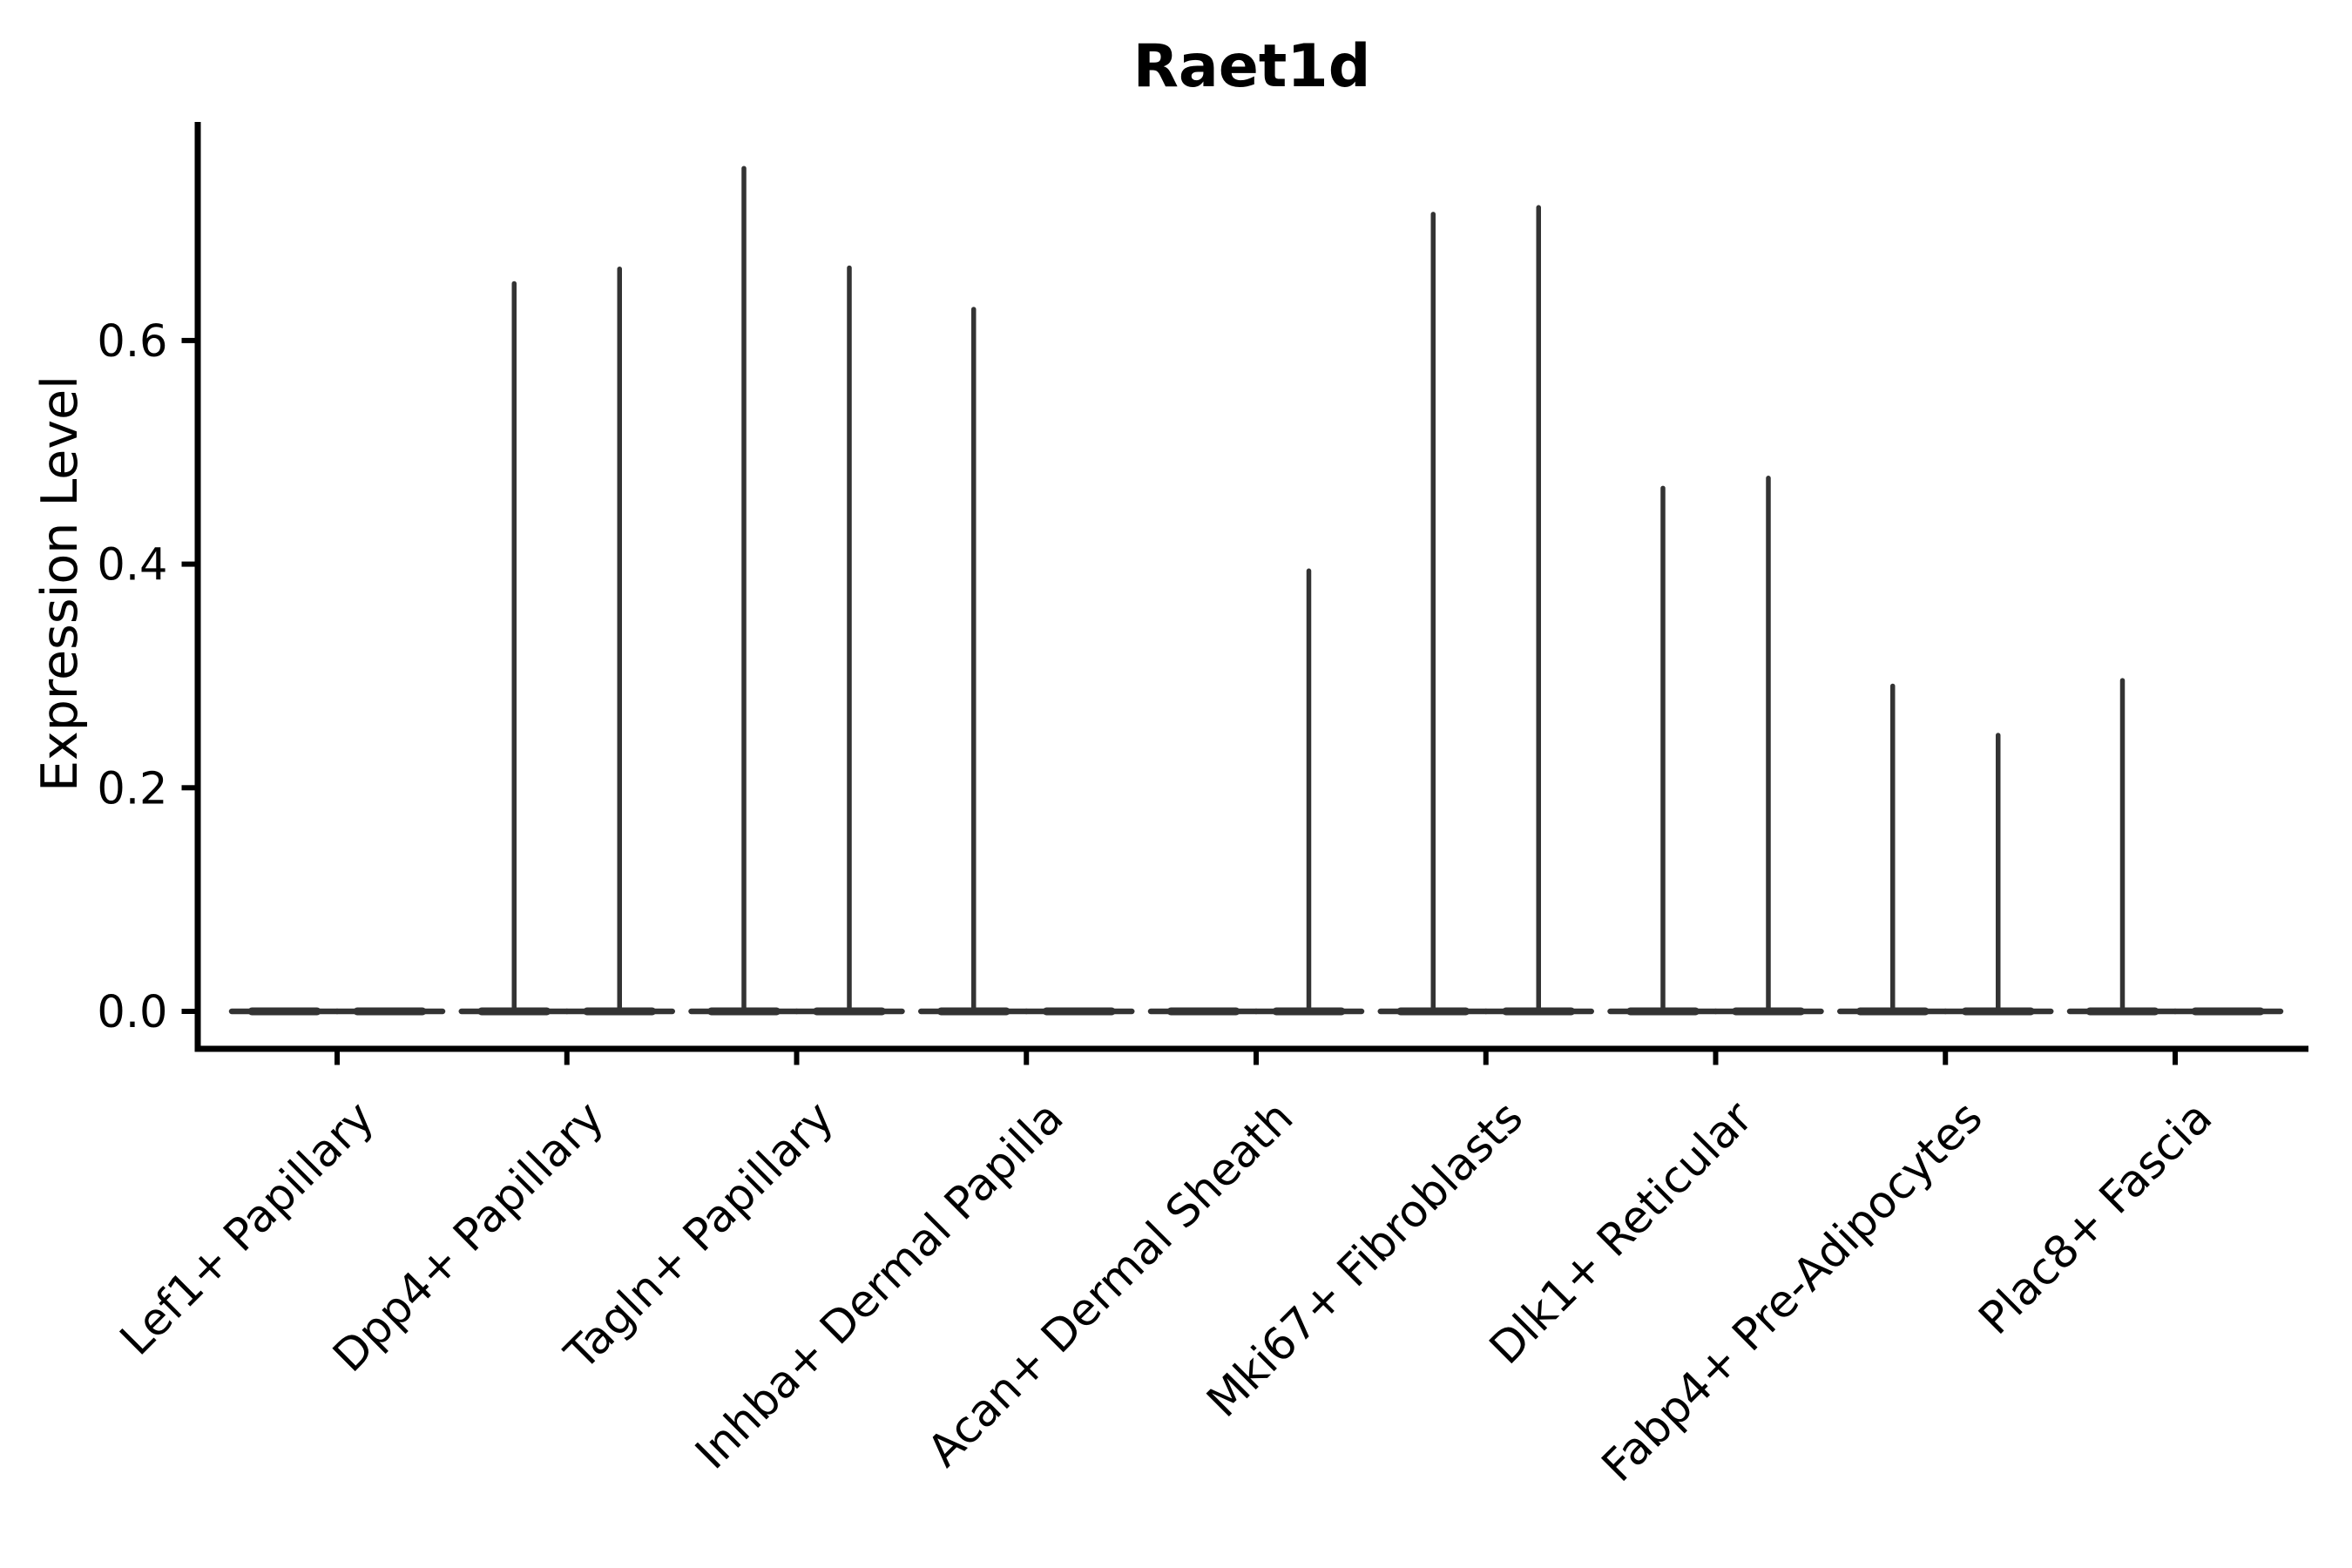  I want to click on chart-title: Raet1d, so click(1252, 66).